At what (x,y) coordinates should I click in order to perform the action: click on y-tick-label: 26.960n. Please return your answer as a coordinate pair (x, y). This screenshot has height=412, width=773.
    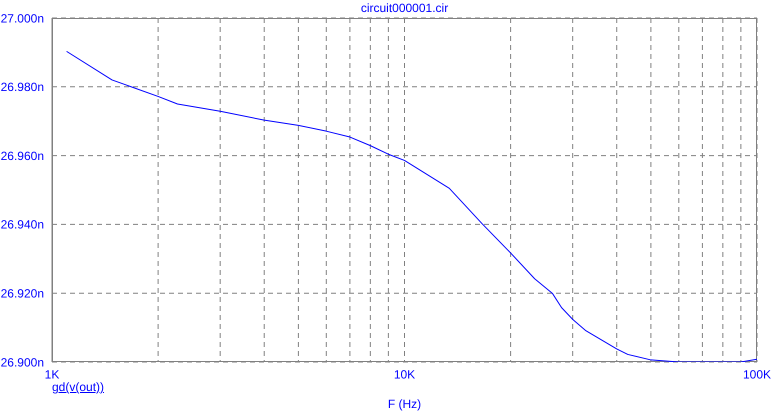
    Looking at the image, I should click on (22, 155).